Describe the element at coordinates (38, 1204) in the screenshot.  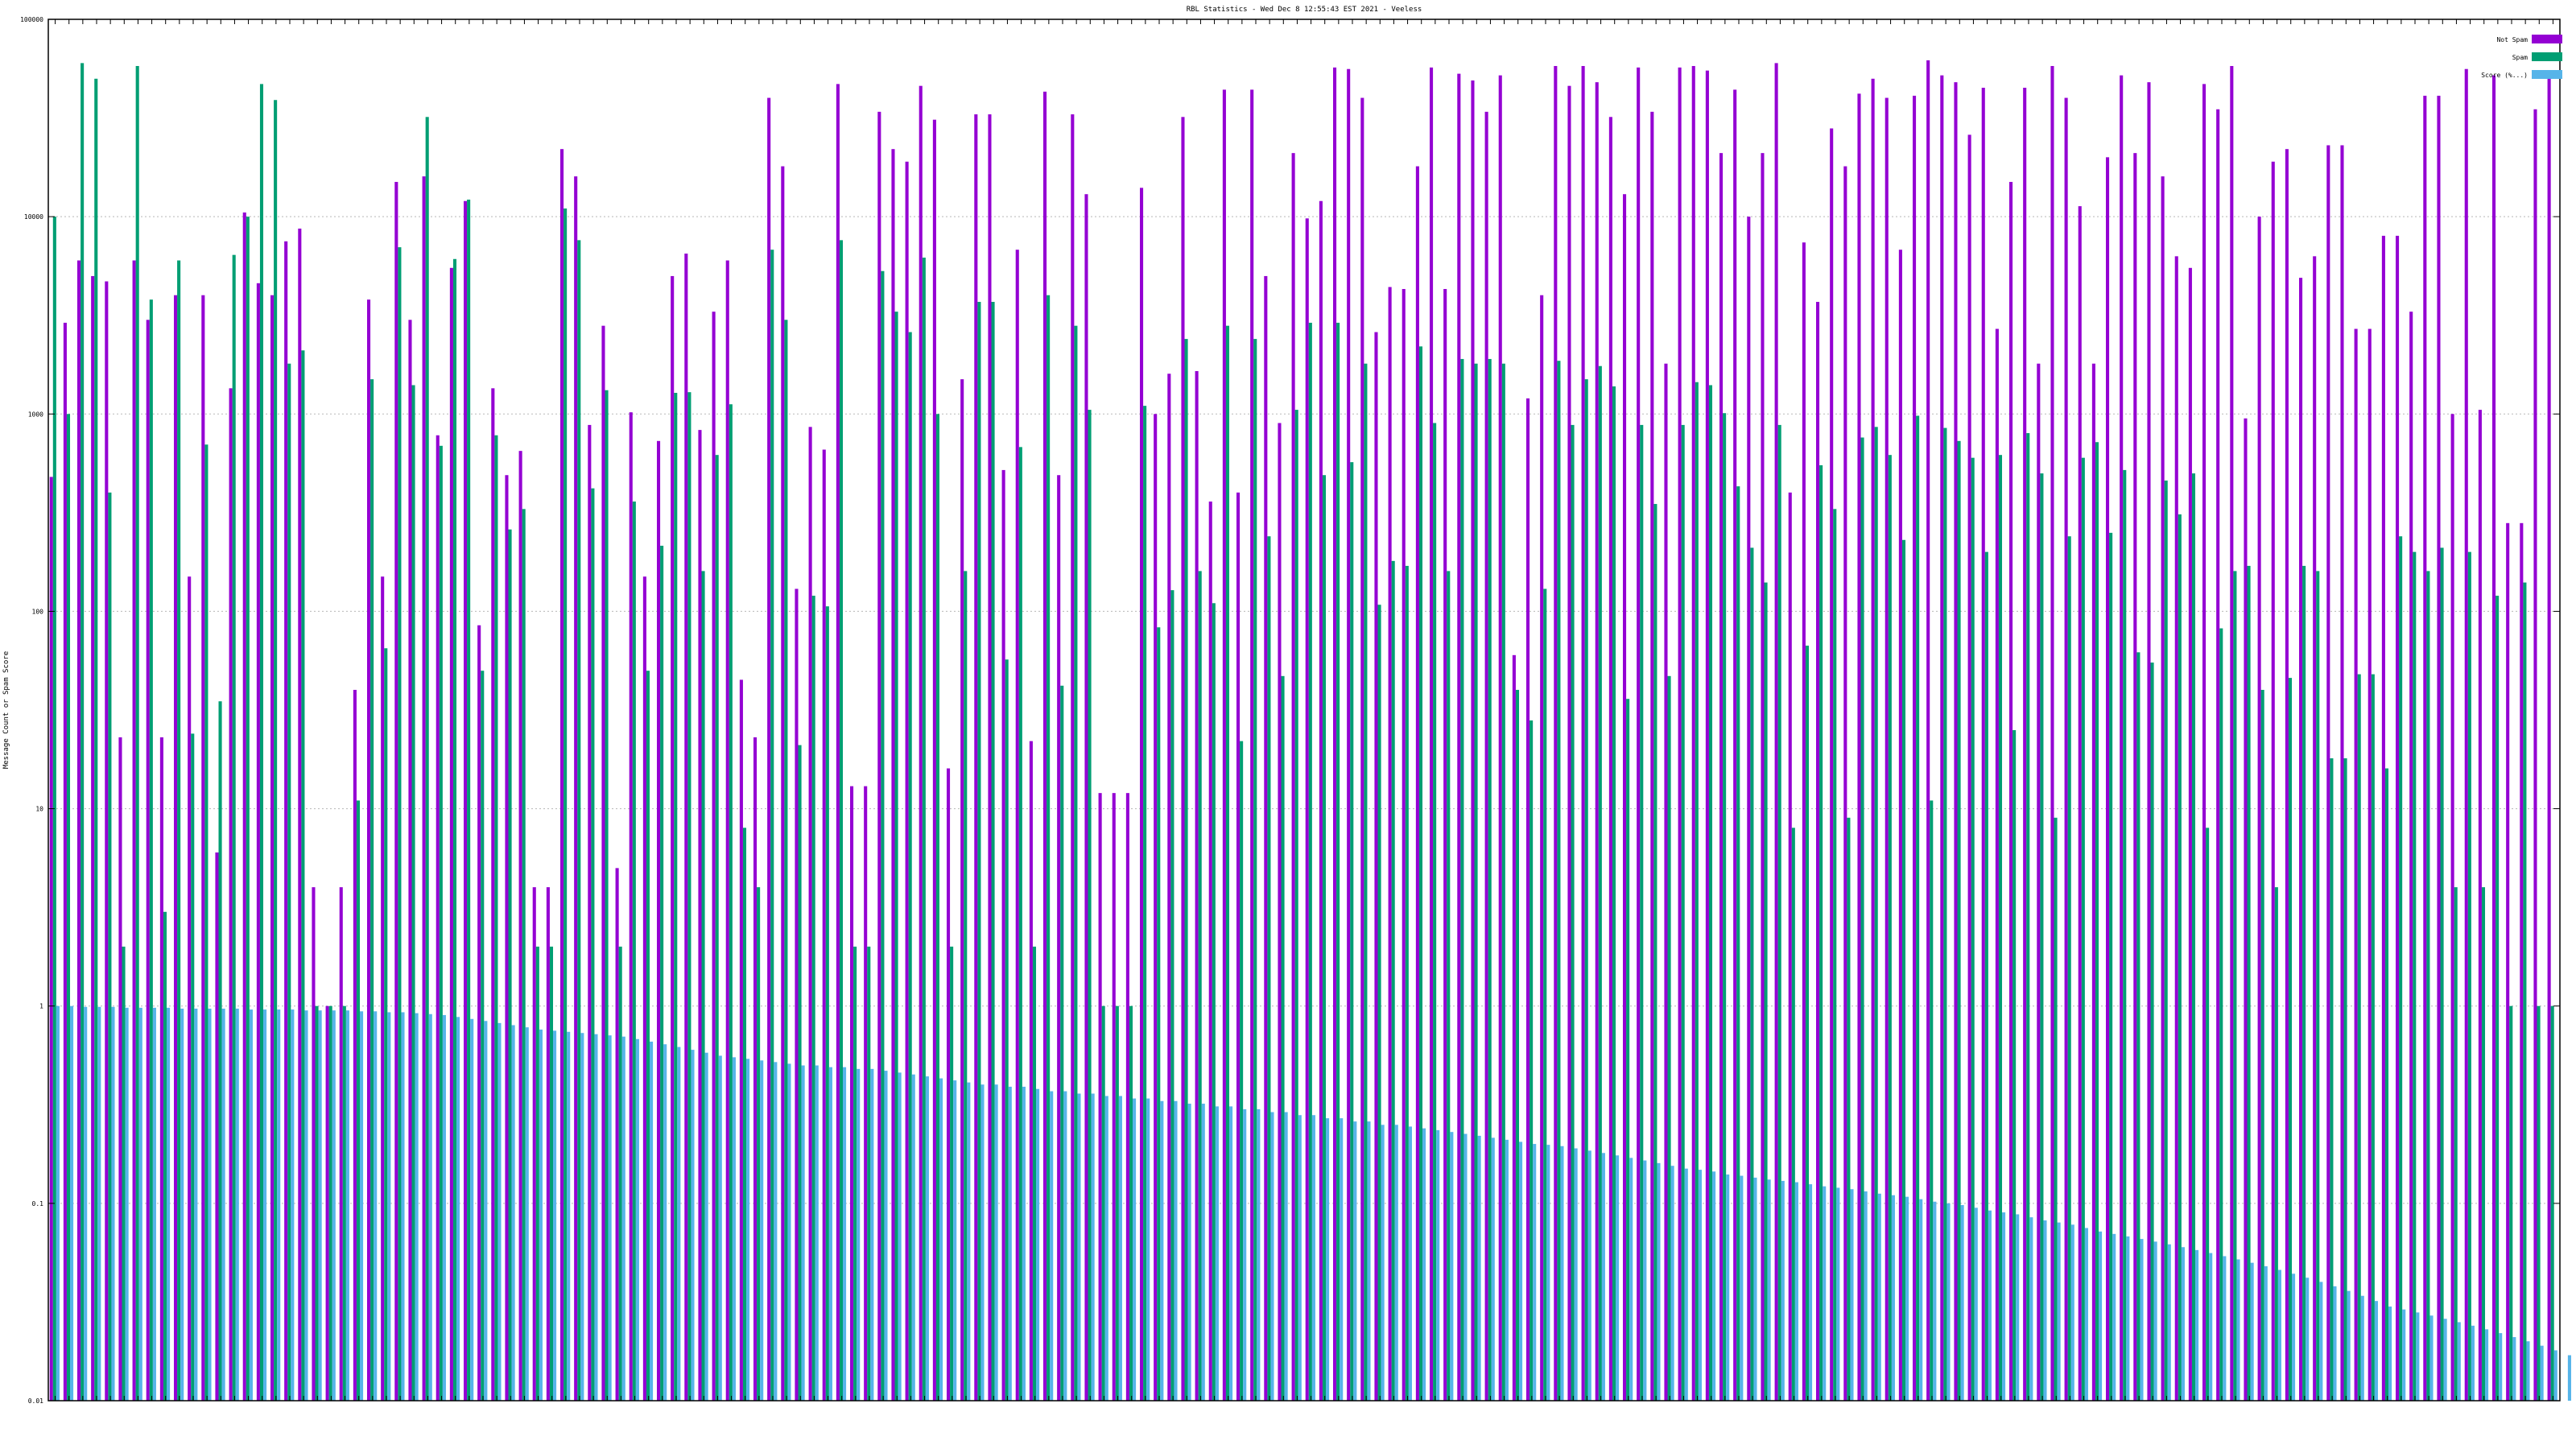
I see `y-tick-label: 0.1` at that location.